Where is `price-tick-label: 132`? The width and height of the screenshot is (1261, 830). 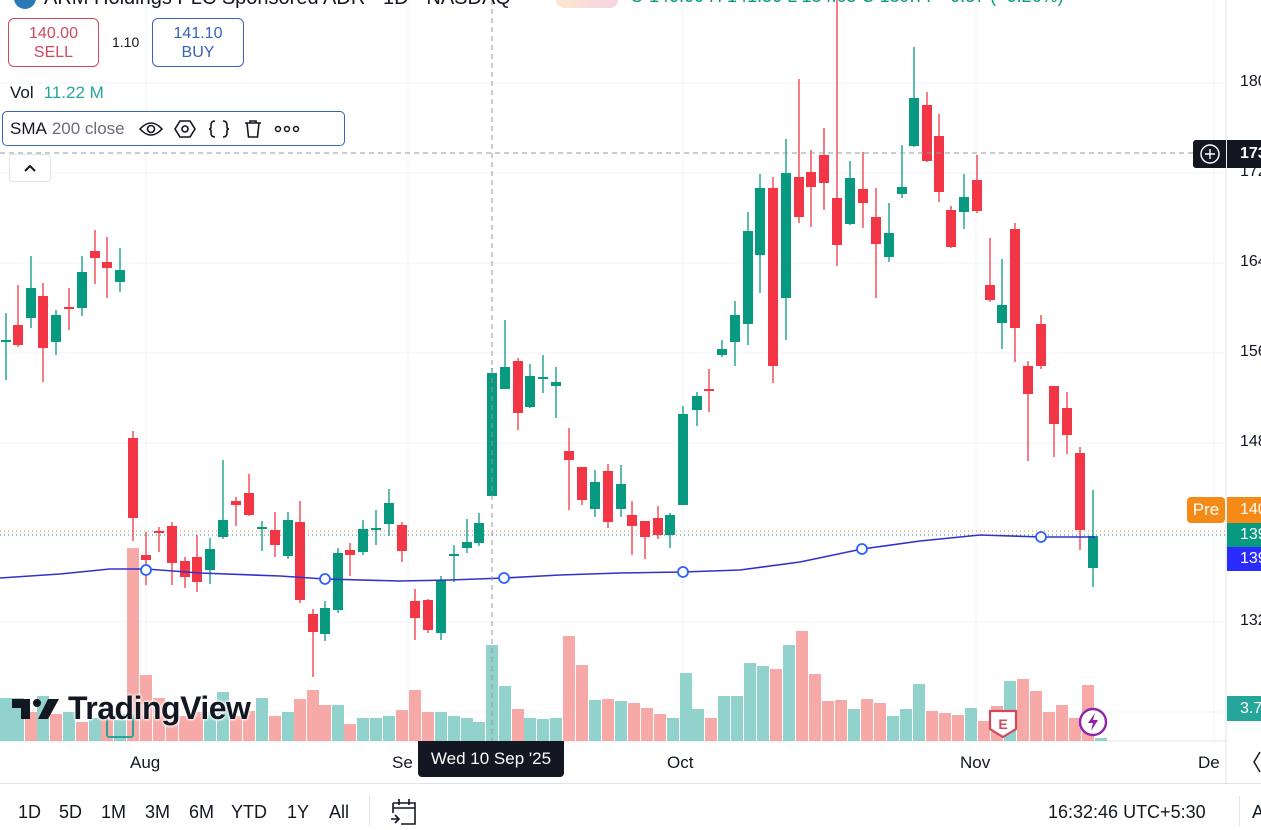
price-tick-label: 132 is located at coordinates (1250, 620).